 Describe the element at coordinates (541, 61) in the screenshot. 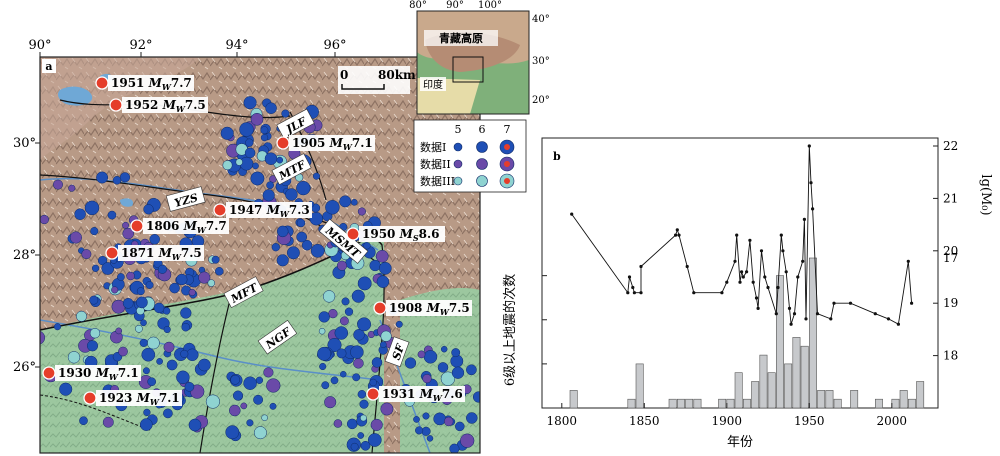

I see `inset-lat-label: 30°` at that location.